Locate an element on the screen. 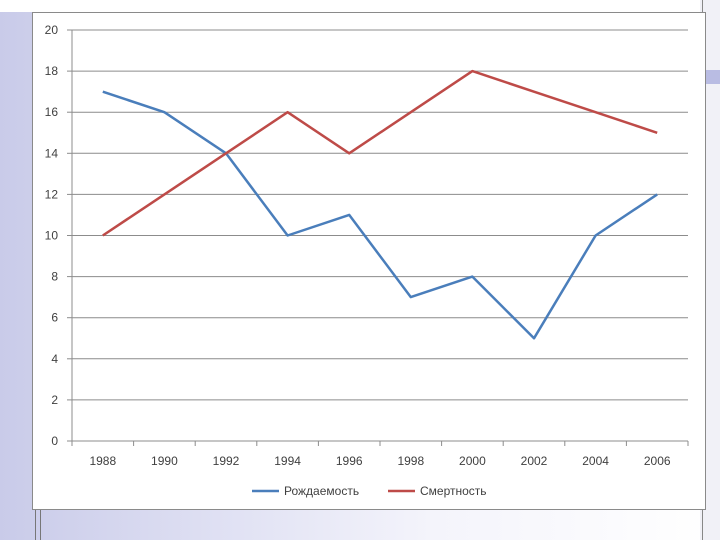 This screenshot has height=540, width=720. x-tick-label: 1992 is located at coordinates (226, 461).